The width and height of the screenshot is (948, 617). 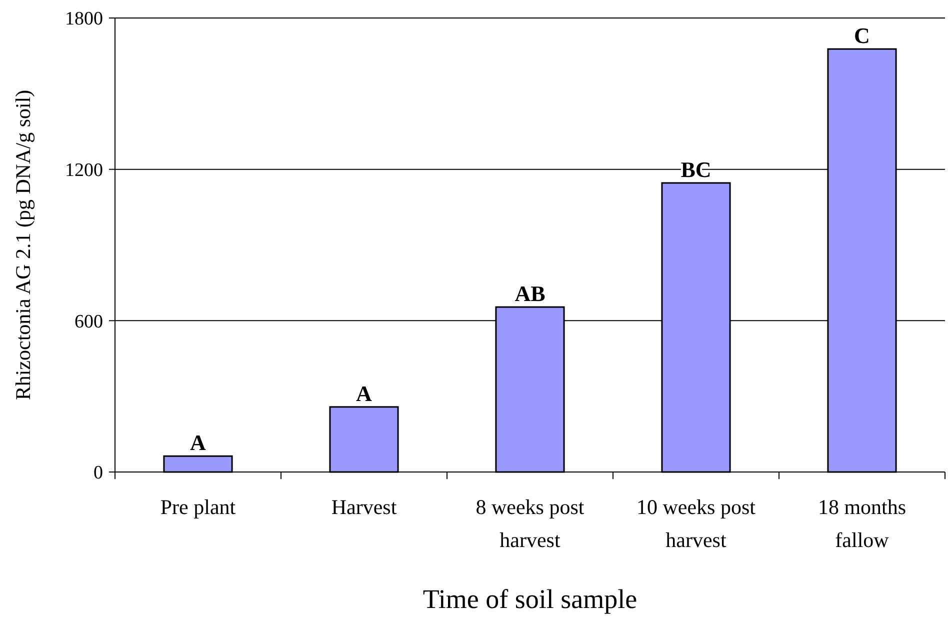 I want to click on y-tick-label: 0, so click(x=98, y=473).